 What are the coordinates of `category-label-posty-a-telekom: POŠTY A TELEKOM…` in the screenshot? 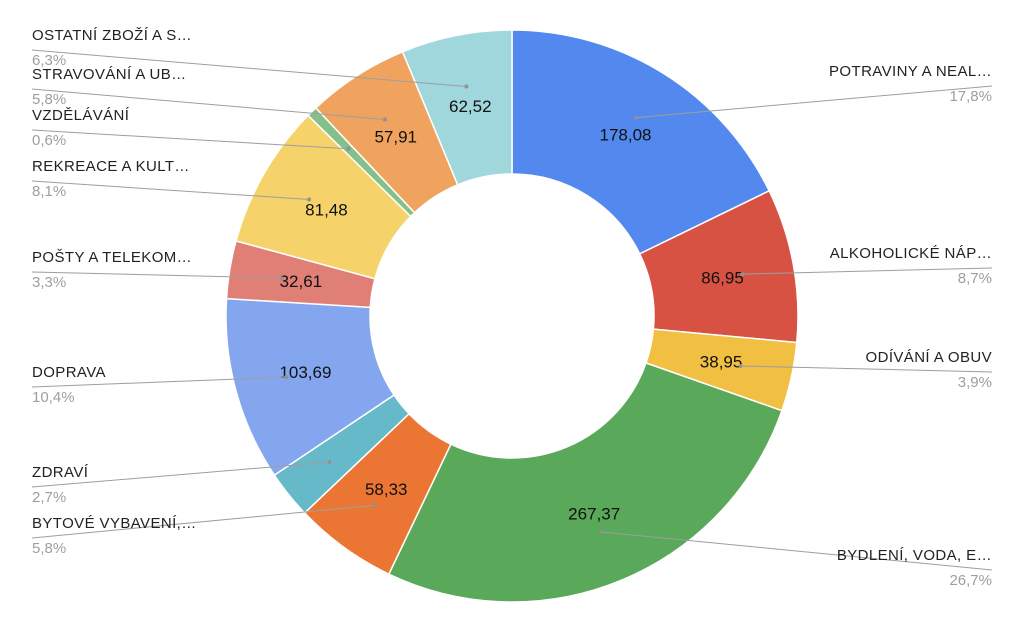 It's located at (112, 257).